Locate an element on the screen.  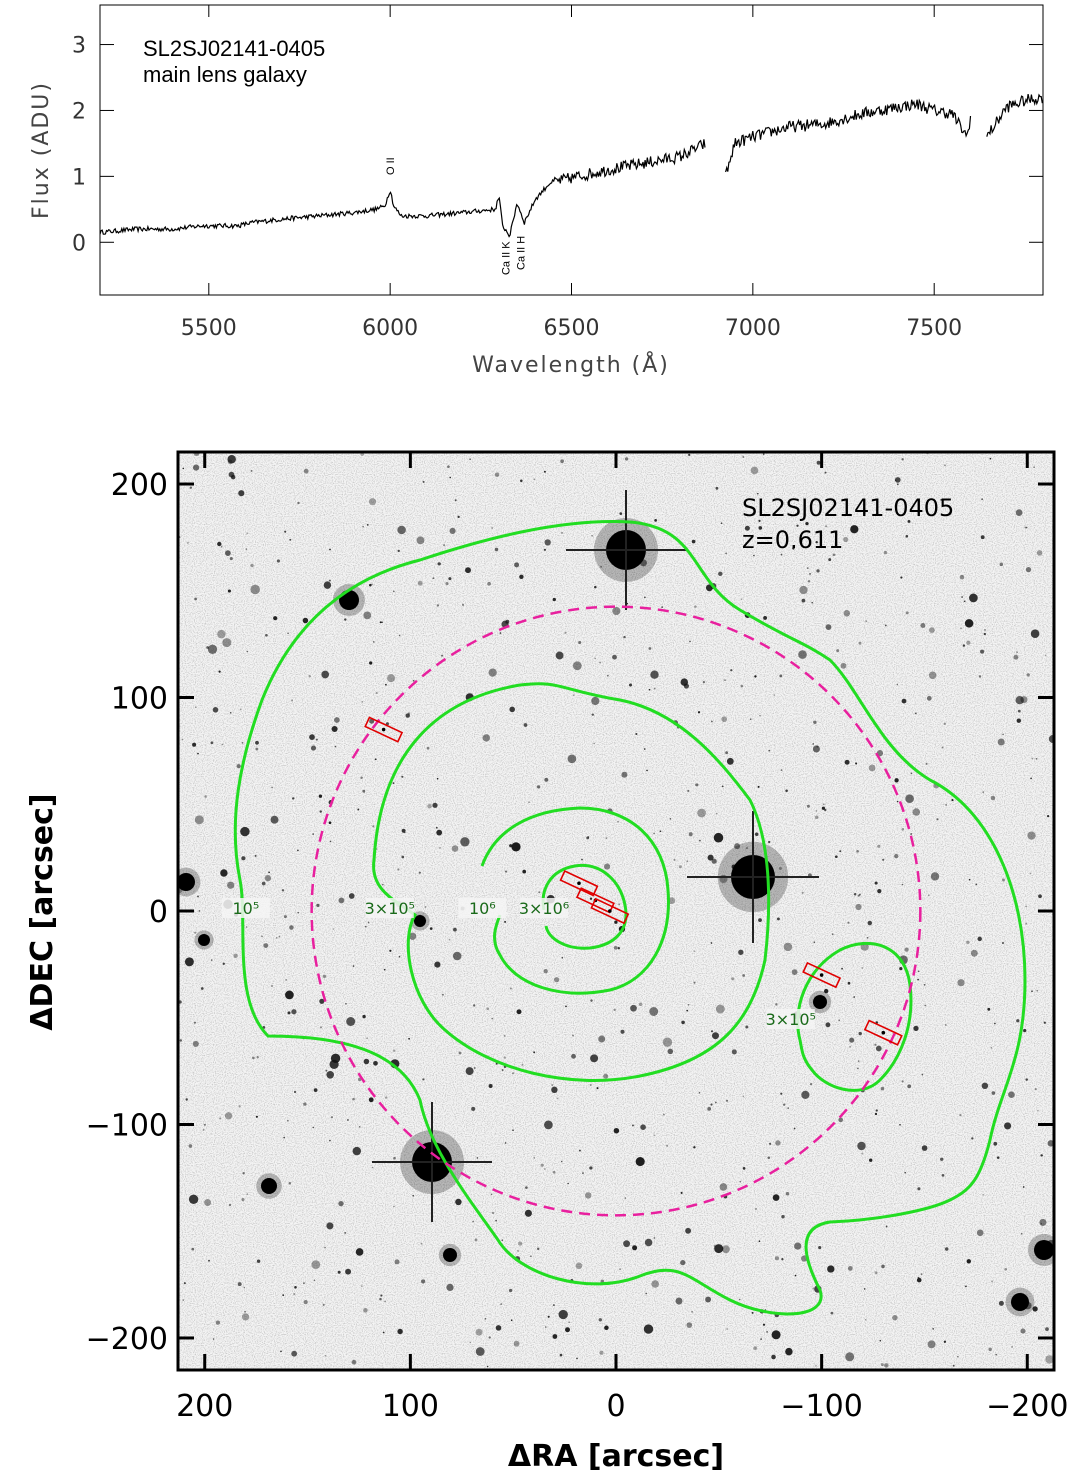
star-halo is located at coordinates (204, 940).